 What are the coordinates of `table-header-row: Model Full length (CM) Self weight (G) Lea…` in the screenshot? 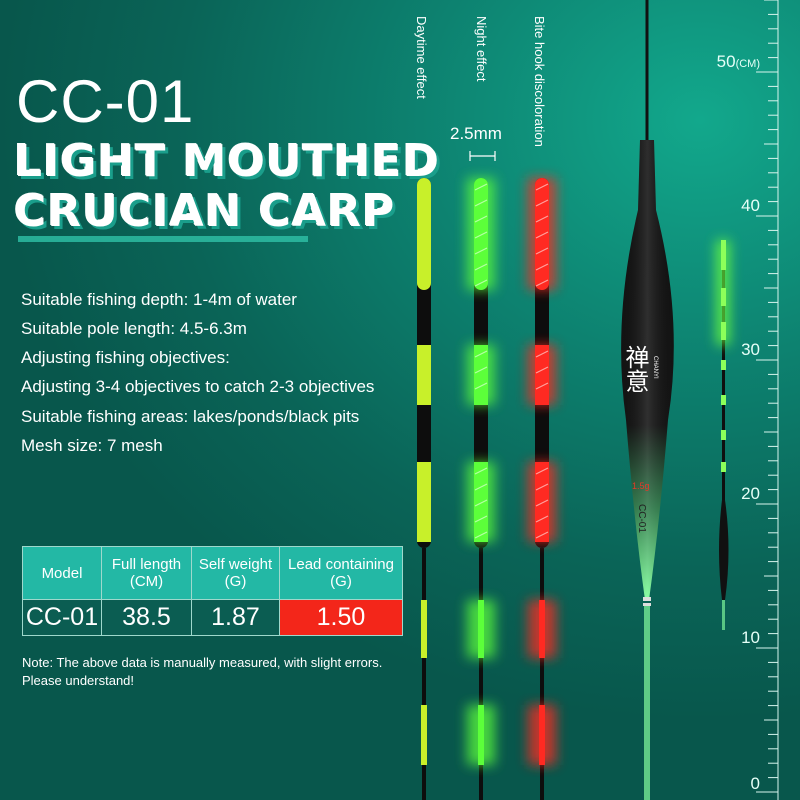 It's located at (212, 573).